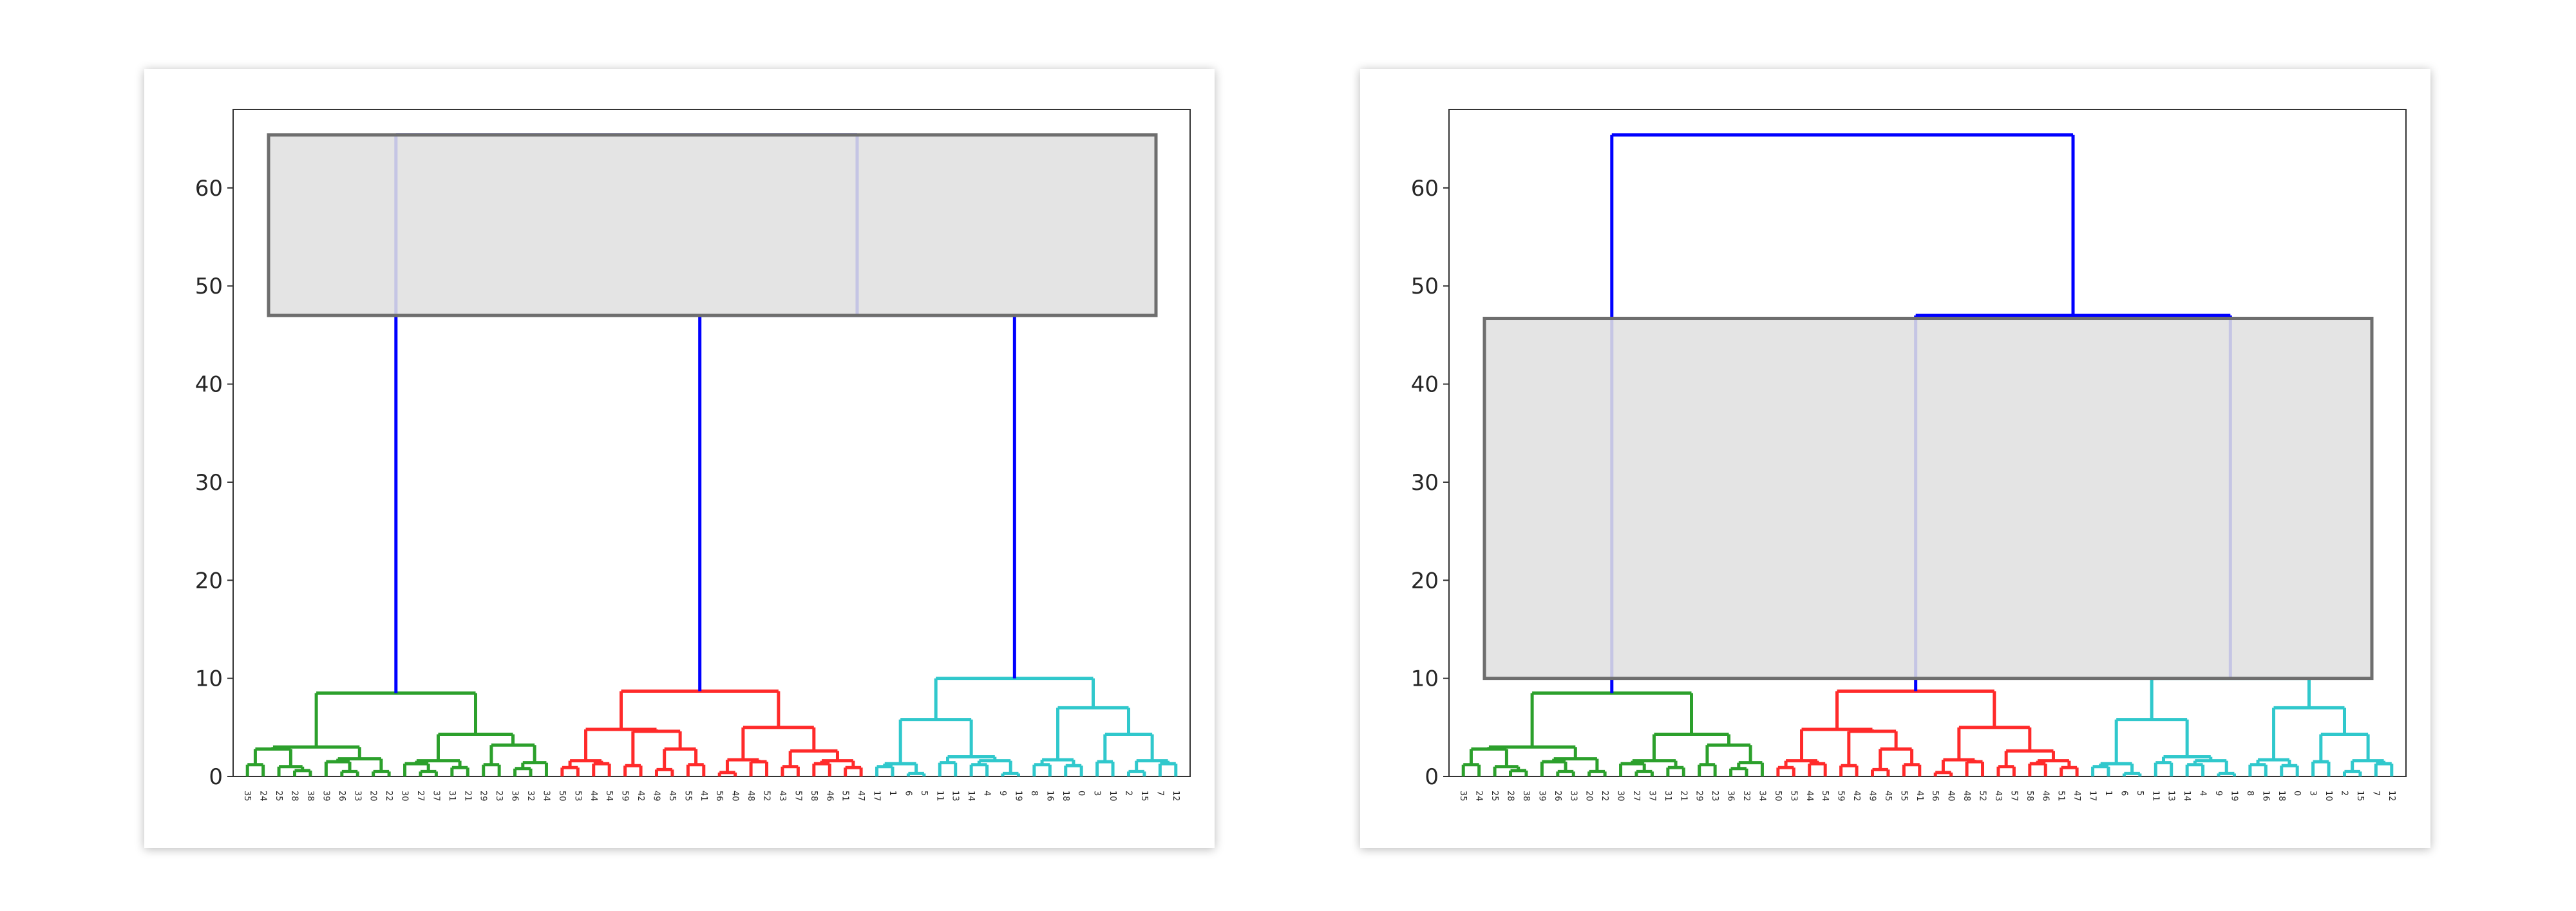 Image resolution: width=2576 pixels, height=911 pixels. Describe the element at coordinates (326, 796) in the screenshot. I see `leaf-label: 39` at that location.